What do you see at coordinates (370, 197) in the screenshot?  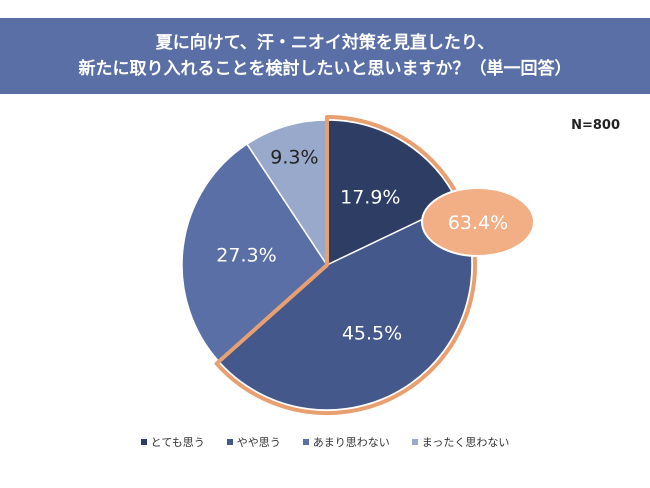 I see `data-label-1: 17.9%` at bounding box center [370, 197].